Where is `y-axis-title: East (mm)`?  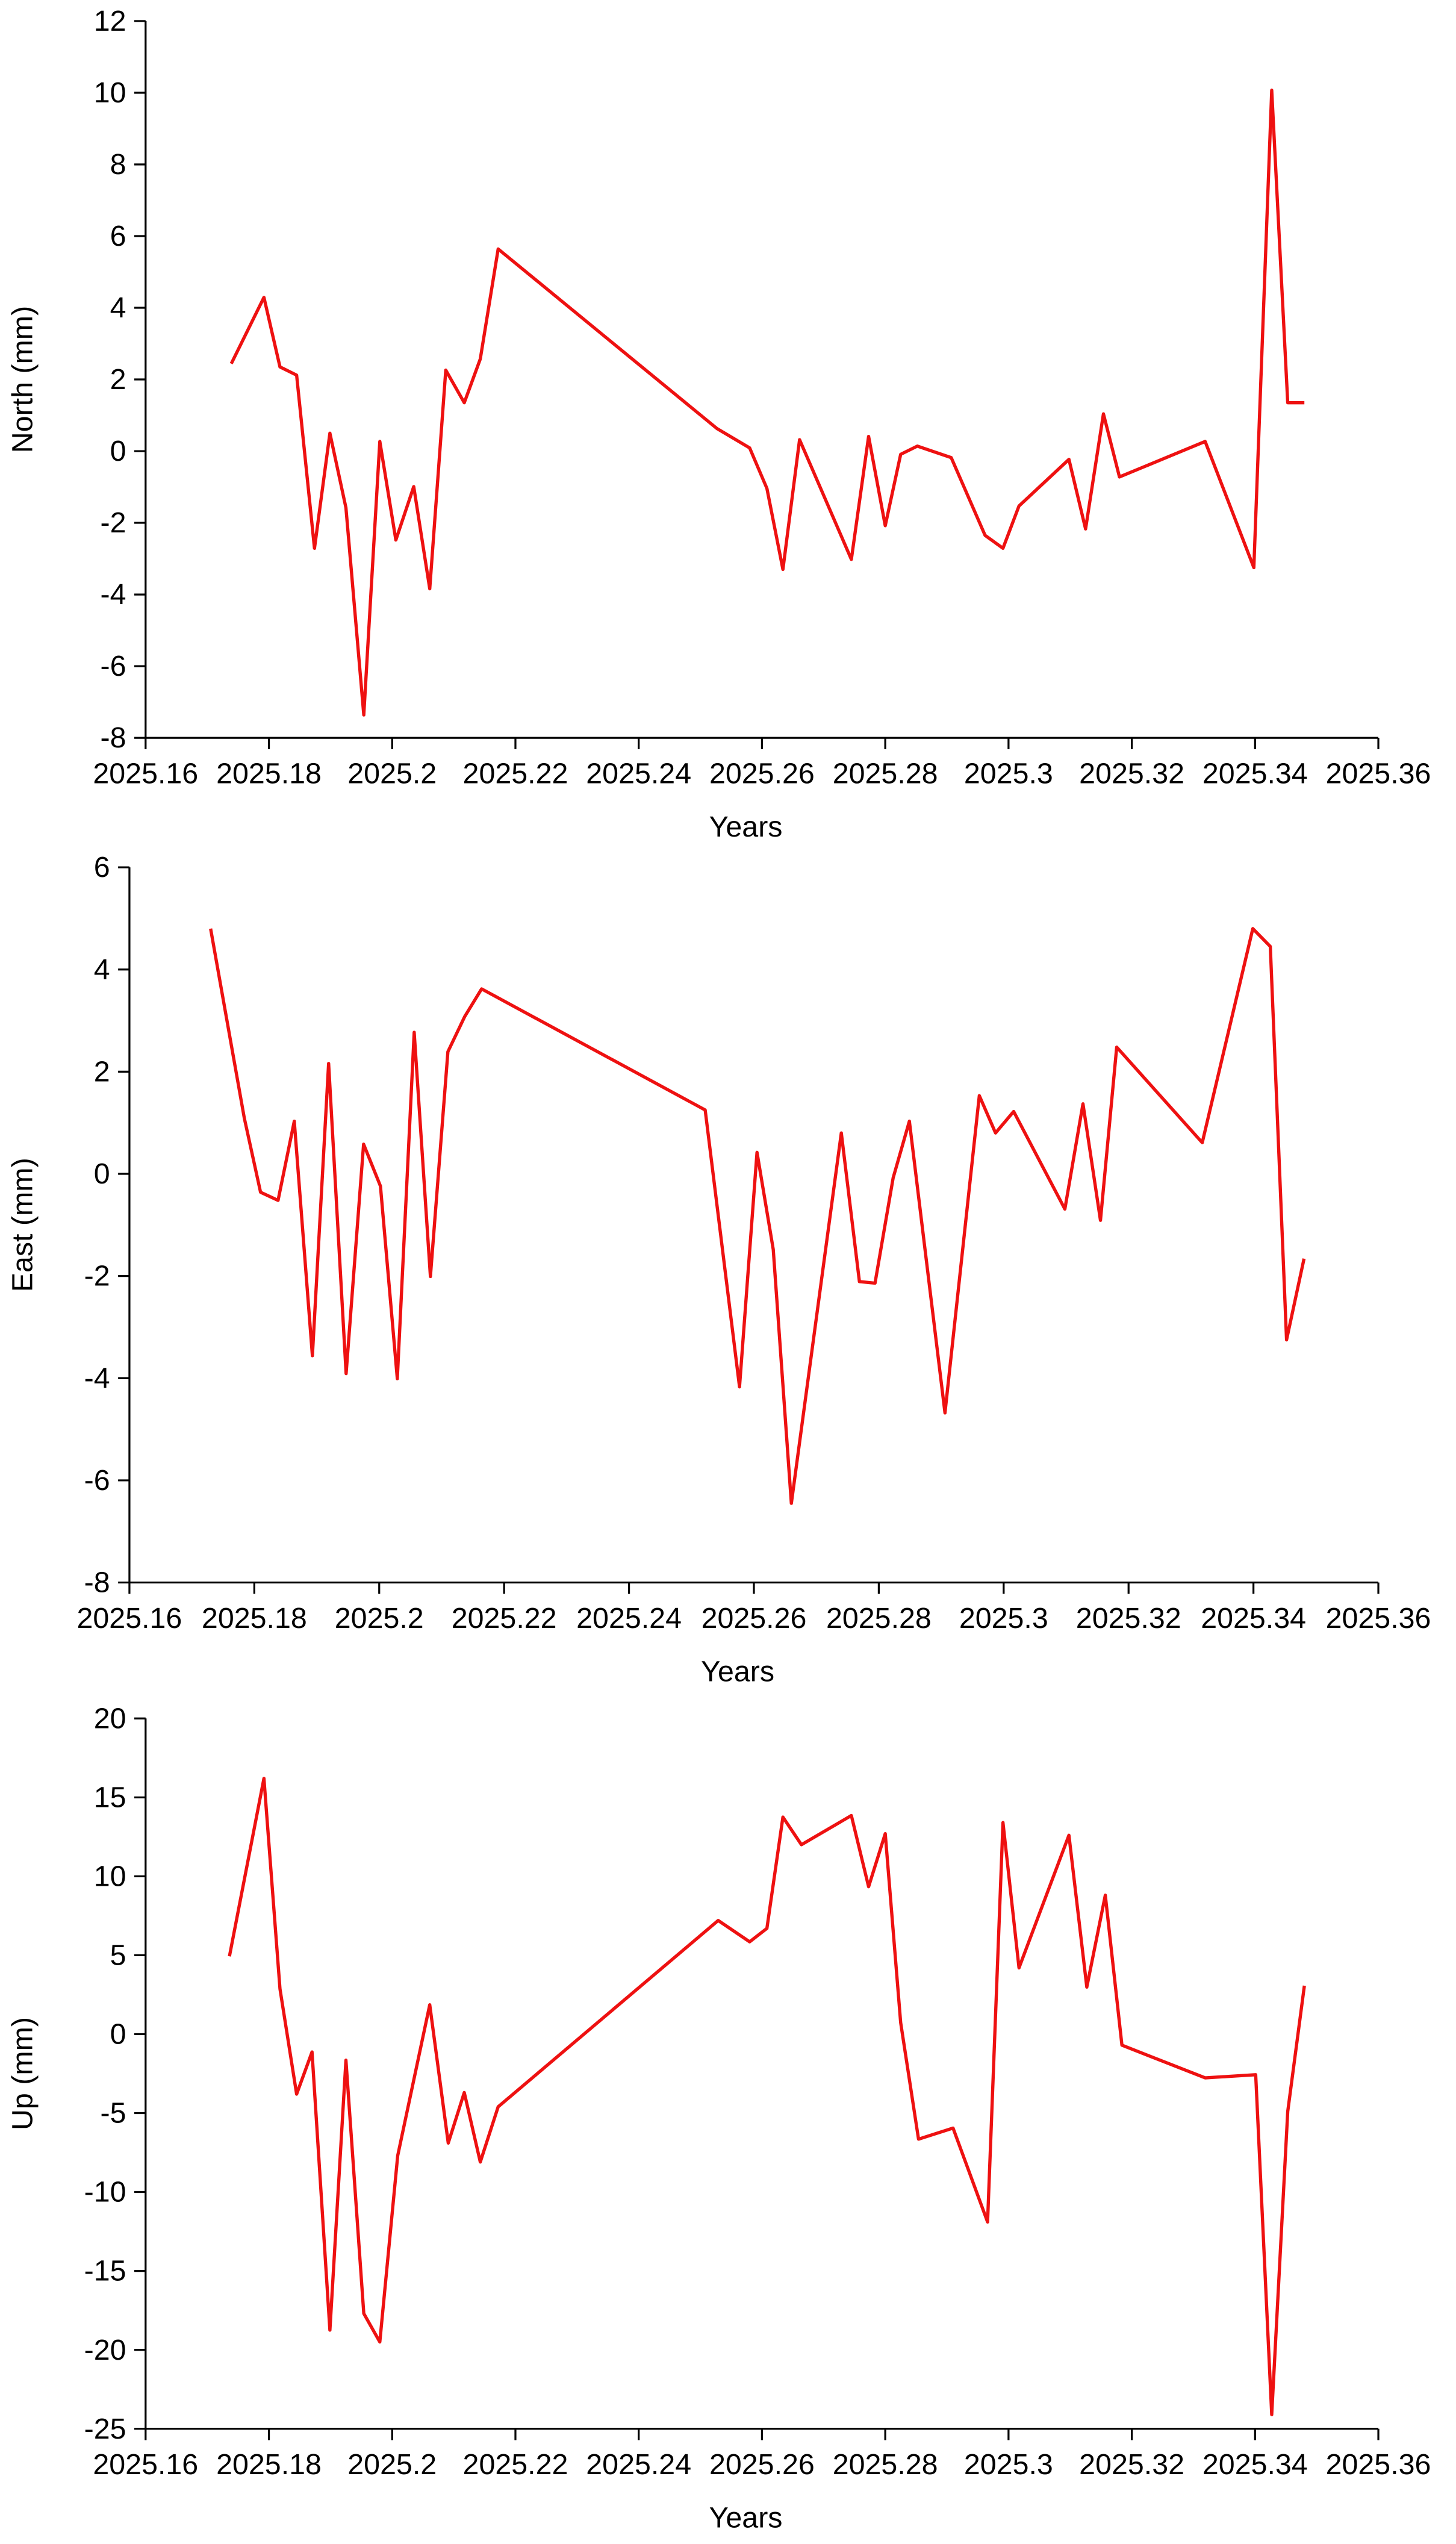 y-axis-title: East (mm) is located at coordinates (23, 1225).